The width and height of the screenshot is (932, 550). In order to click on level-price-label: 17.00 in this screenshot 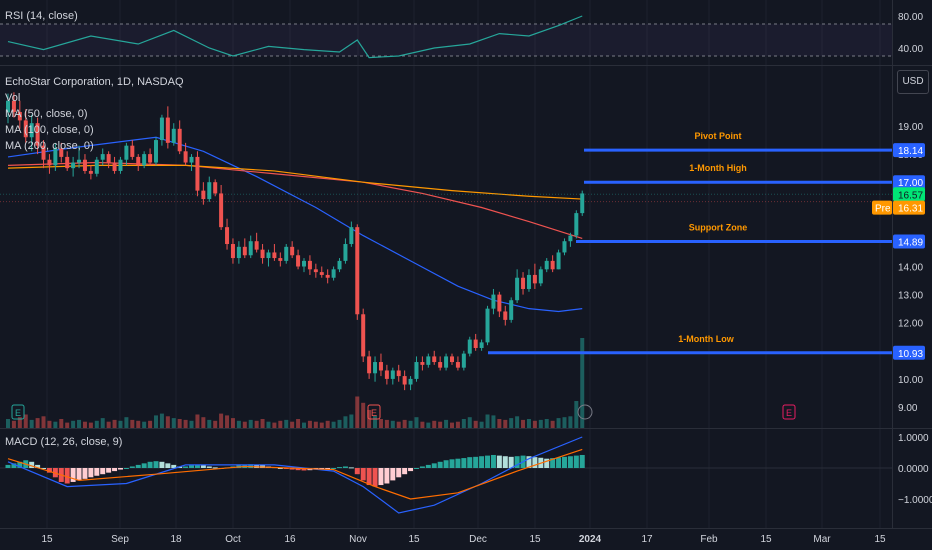, I will do `click(910, 183)`.